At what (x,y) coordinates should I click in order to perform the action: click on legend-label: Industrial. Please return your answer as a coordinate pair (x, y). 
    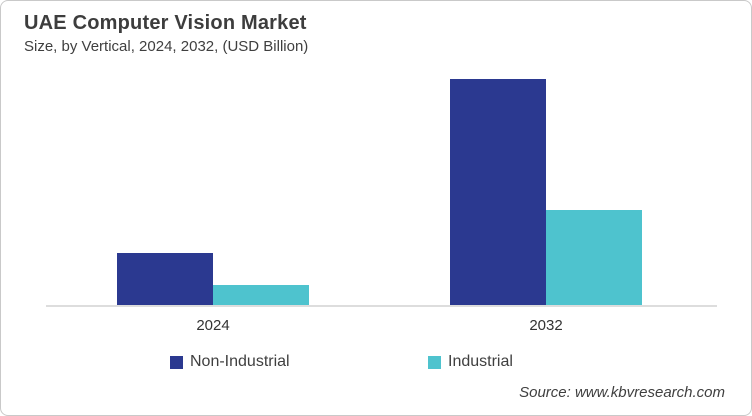
    Looking at the image, I should click on (480, 361).